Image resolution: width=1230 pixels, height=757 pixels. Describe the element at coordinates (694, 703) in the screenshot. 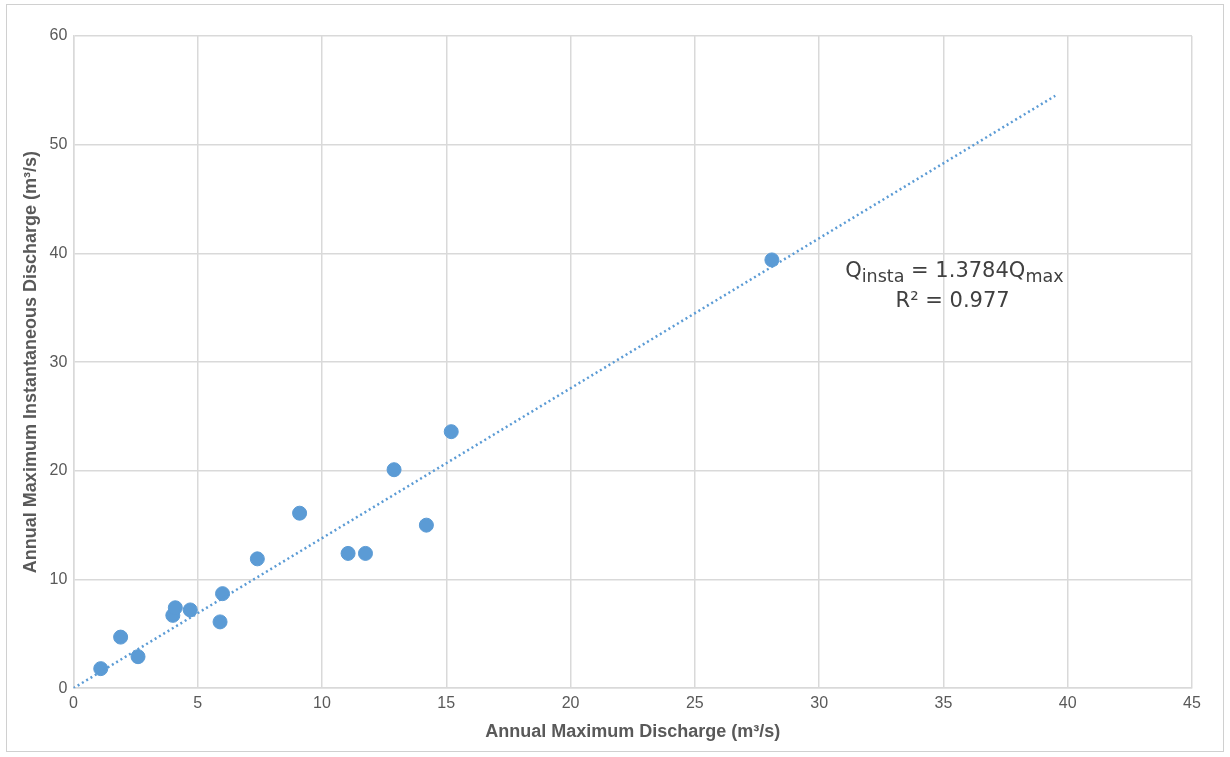

I see `x-tick-label: 25` at that location.